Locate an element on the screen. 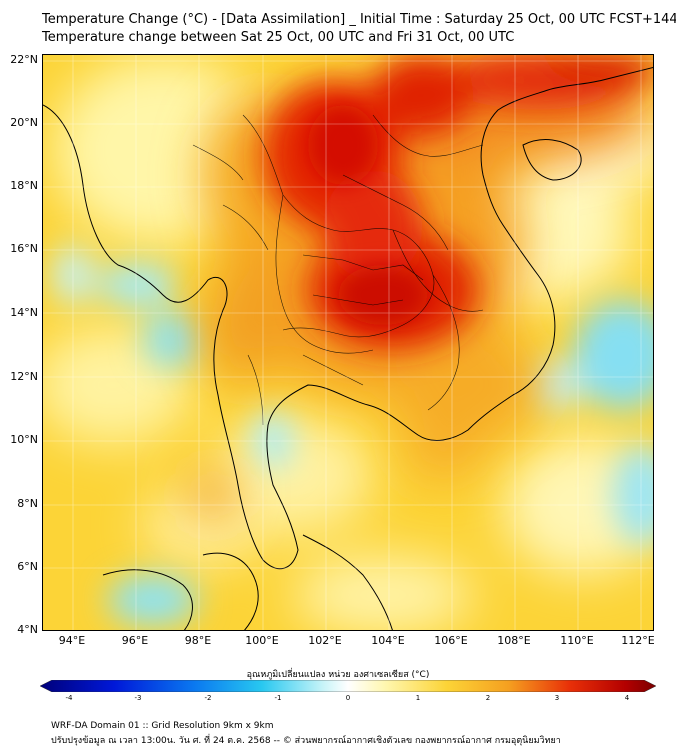 The height and width of the screenshot is (756, 676). colorbar-fill is located at coordinates (348, 686).